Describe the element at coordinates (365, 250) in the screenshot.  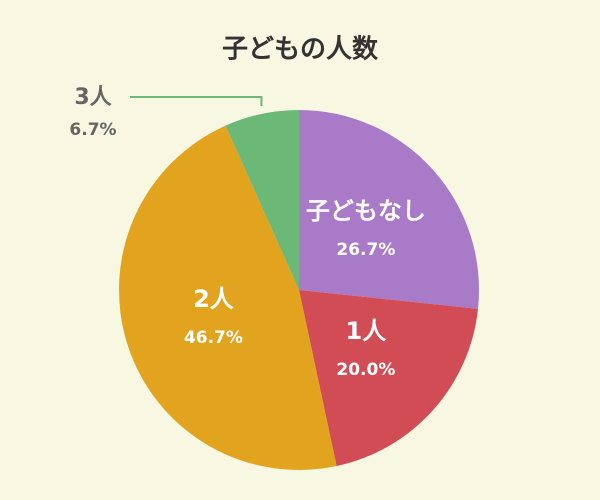
I see `value-label: 26.7%` at that location.